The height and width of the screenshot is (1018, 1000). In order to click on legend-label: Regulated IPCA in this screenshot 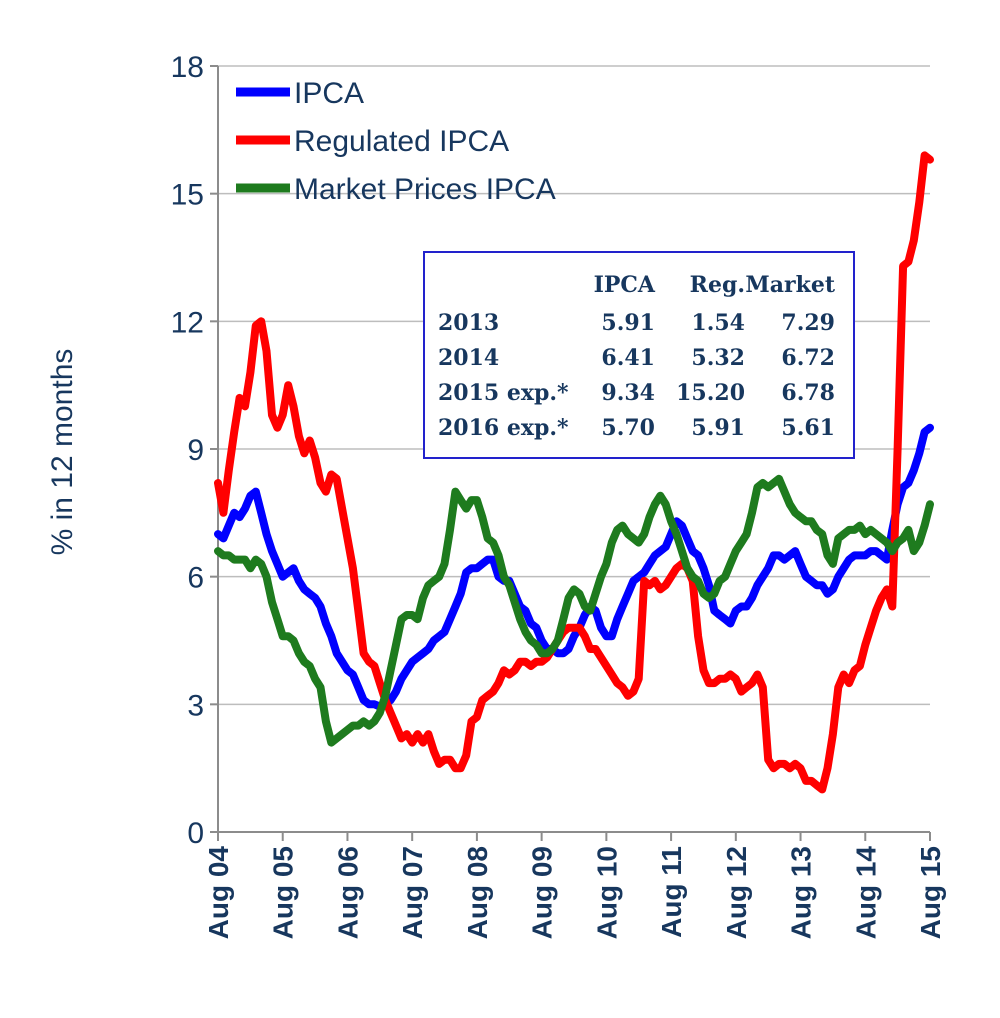, I will do `click(401, 141)`.